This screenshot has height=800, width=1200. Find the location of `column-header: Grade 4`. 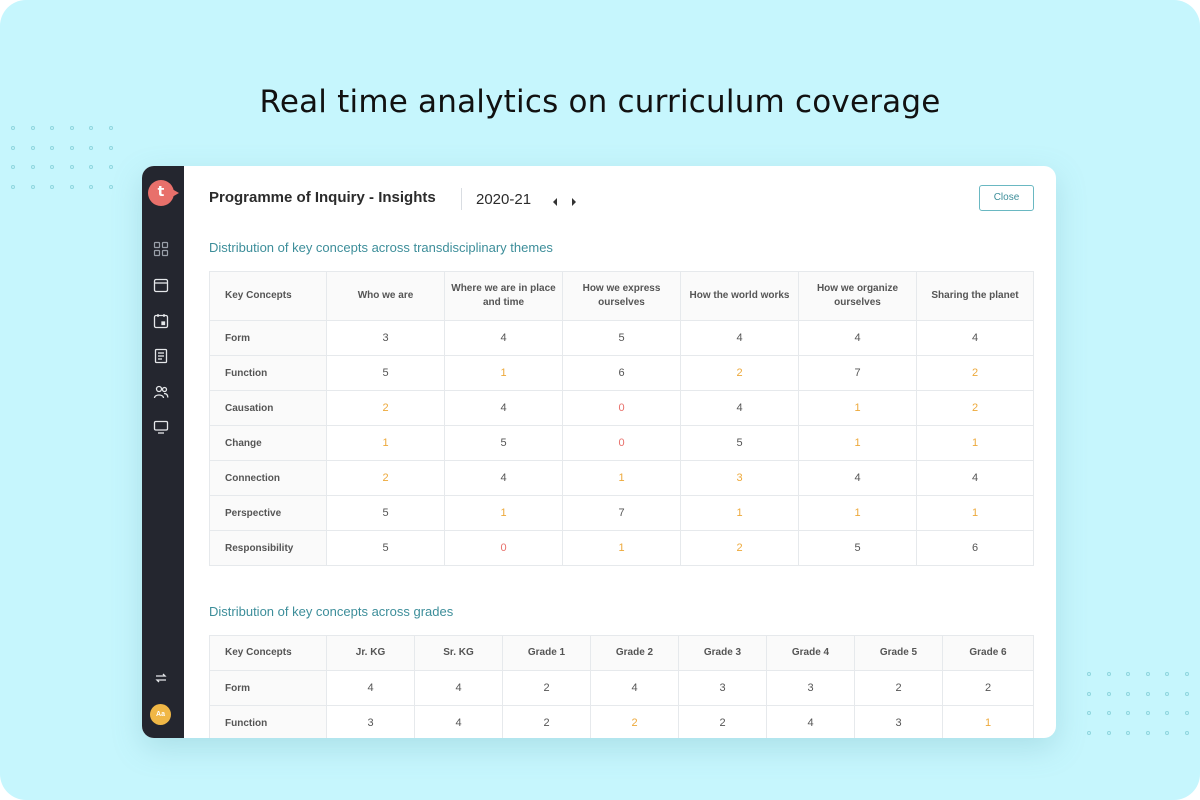

column-header: Grade 4 is located at coordinates (810, 653).